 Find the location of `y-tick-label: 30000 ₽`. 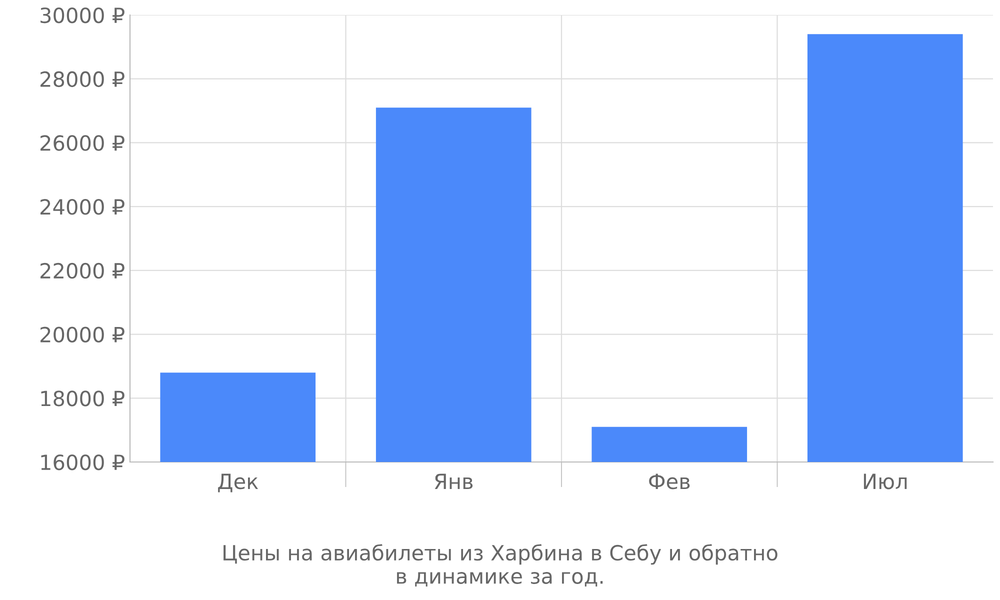

y-tick-label: 30000 ₽ is located at coordinates (82, 15).